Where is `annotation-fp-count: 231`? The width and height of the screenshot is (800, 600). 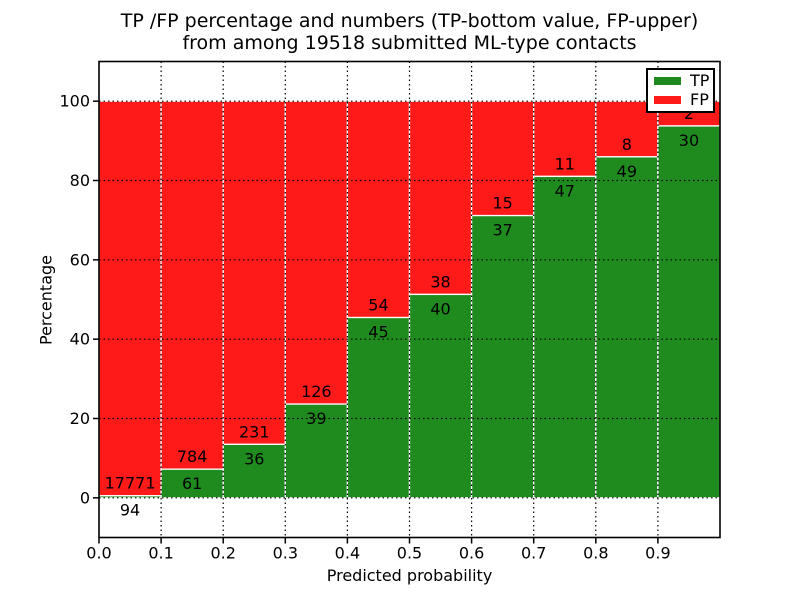 annotation-fp-count: 231 is located at coordinates (254, 431).